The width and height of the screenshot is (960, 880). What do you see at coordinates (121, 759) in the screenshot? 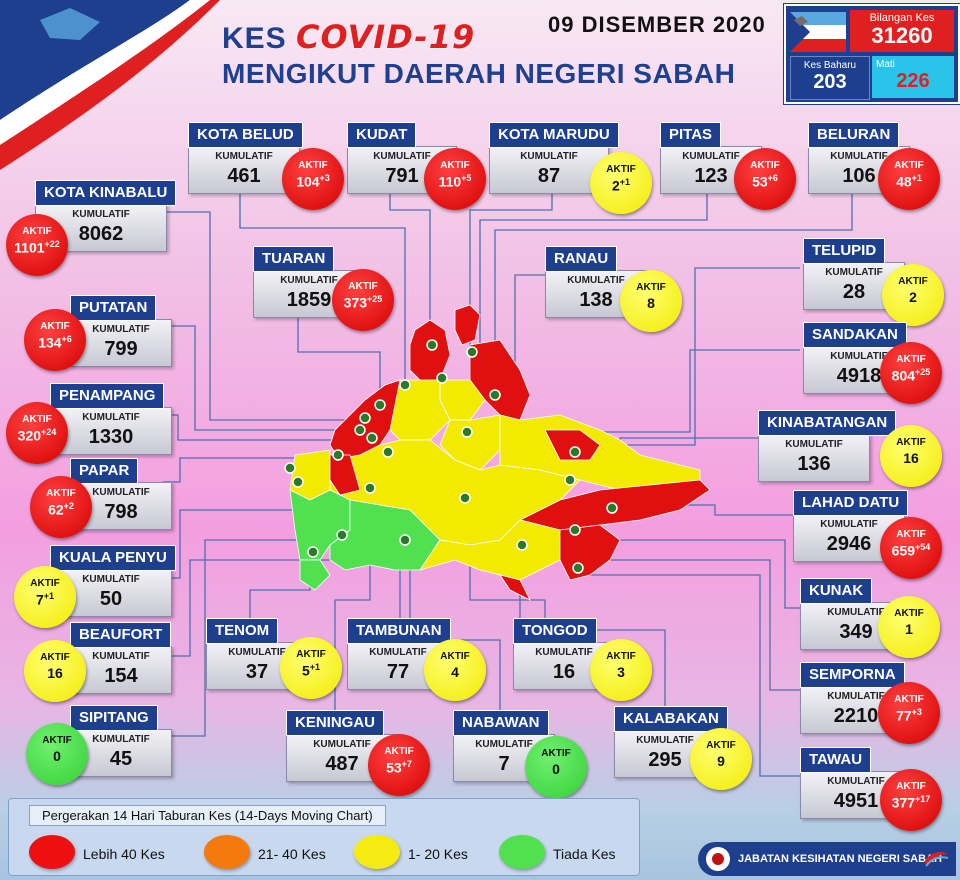
I see `kumulatif-value: 45` at bounding box center [121, 759].